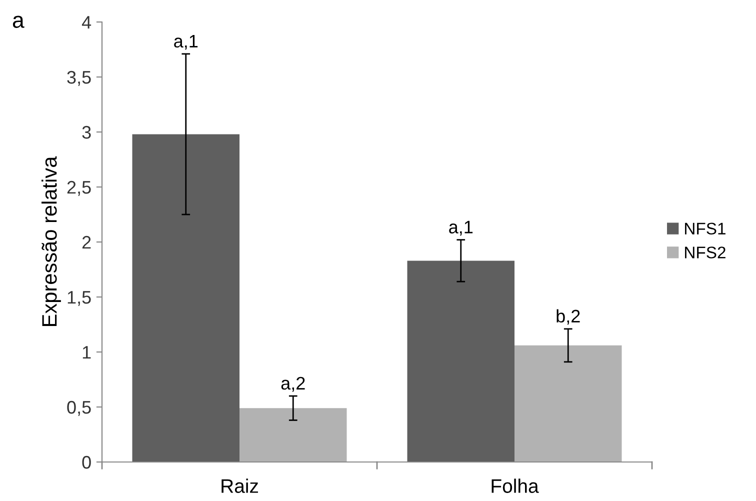  I want to click on legend-label: NFS1, so click(705, 228).